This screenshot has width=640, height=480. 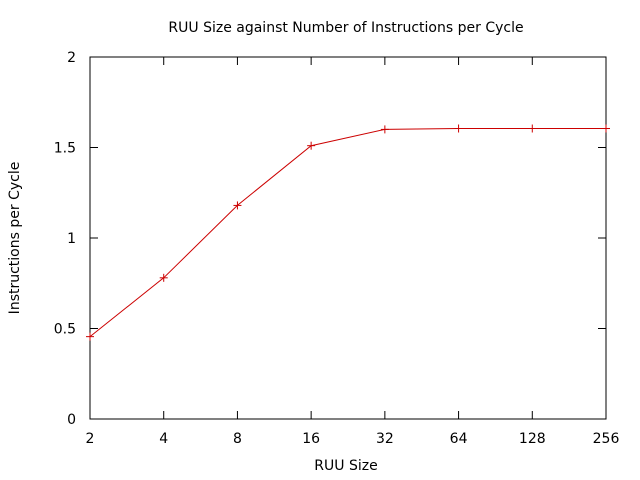 I want to click on x-tick-label: 64, so click(x=459, y=439).